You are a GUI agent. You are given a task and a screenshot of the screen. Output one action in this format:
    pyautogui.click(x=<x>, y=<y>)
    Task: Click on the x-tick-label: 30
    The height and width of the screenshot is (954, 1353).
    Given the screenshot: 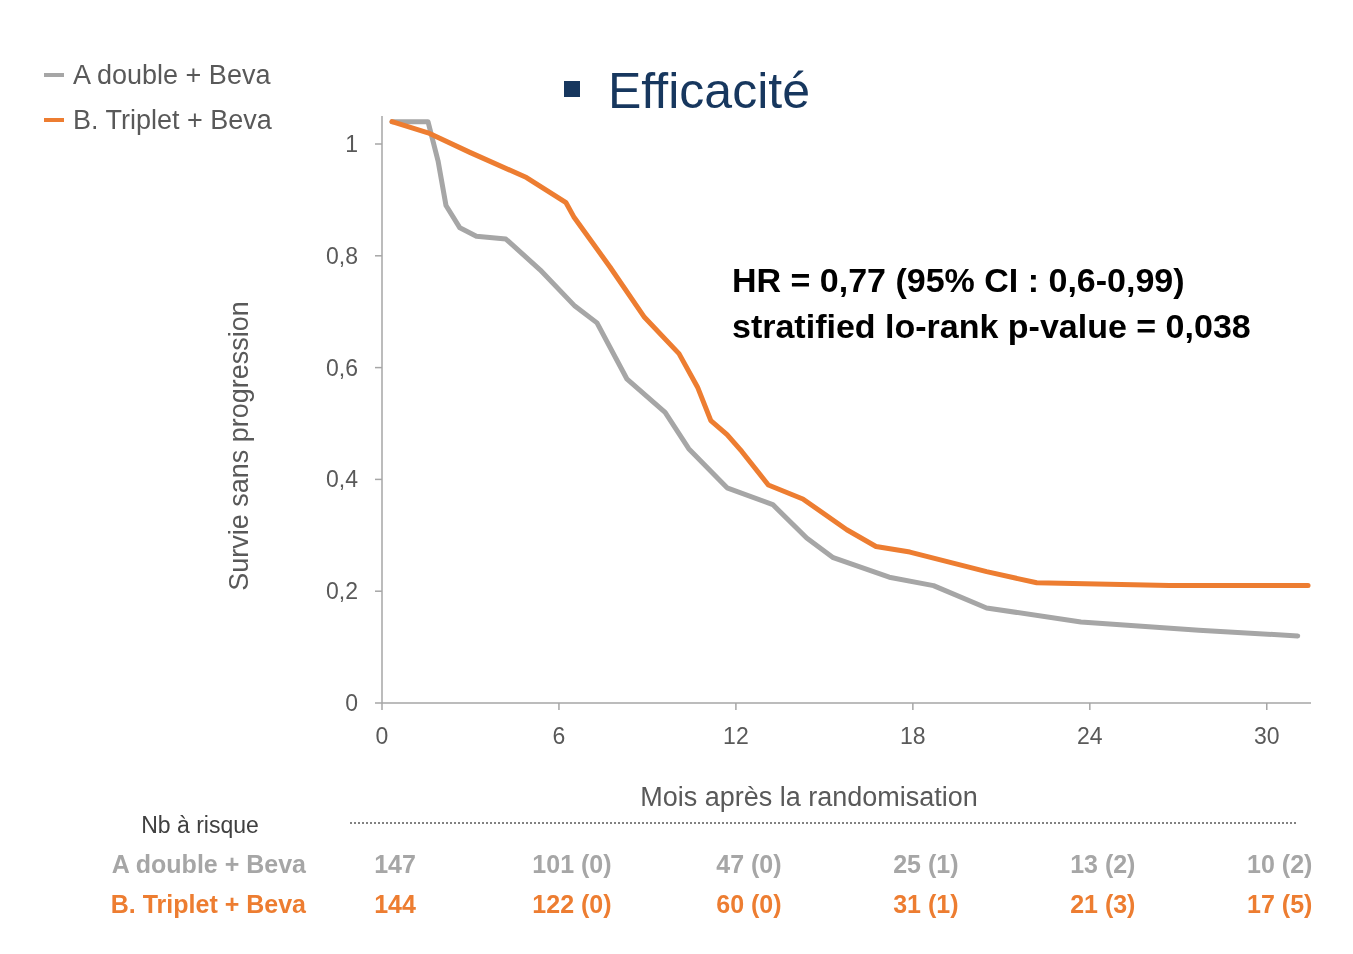 What is the action you would take?
    pyautogui.click(x=1266, y=736)
    